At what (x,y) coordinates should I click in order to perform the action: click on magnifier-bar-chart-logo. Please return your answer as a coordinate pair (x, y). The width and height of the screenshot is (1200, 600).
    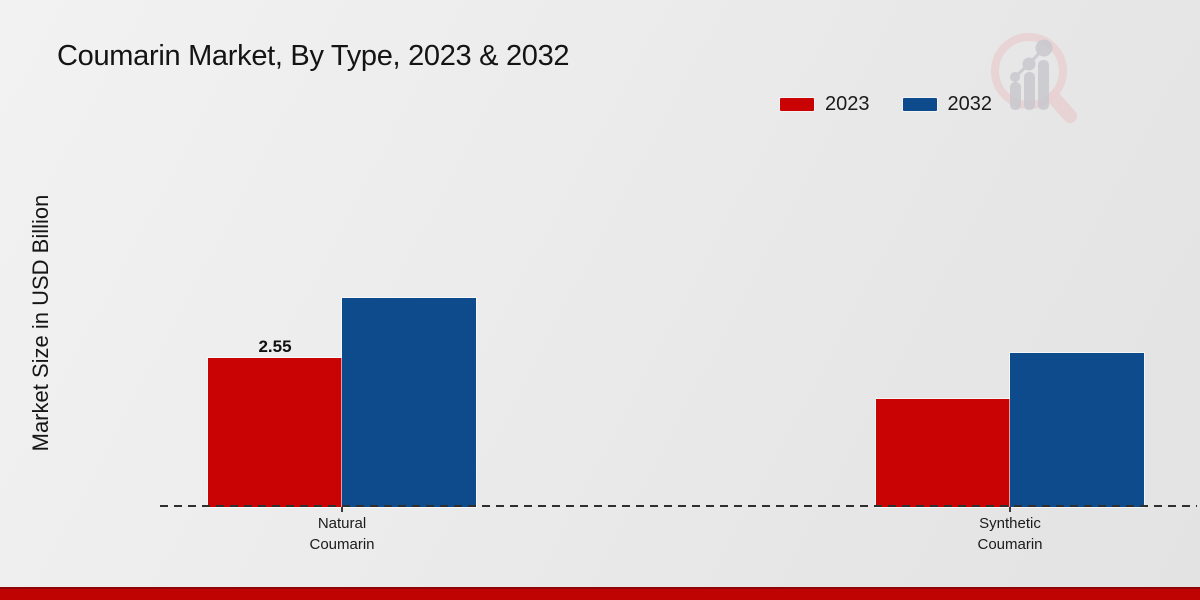
    Looking at the image, I should click on (1034, 78).